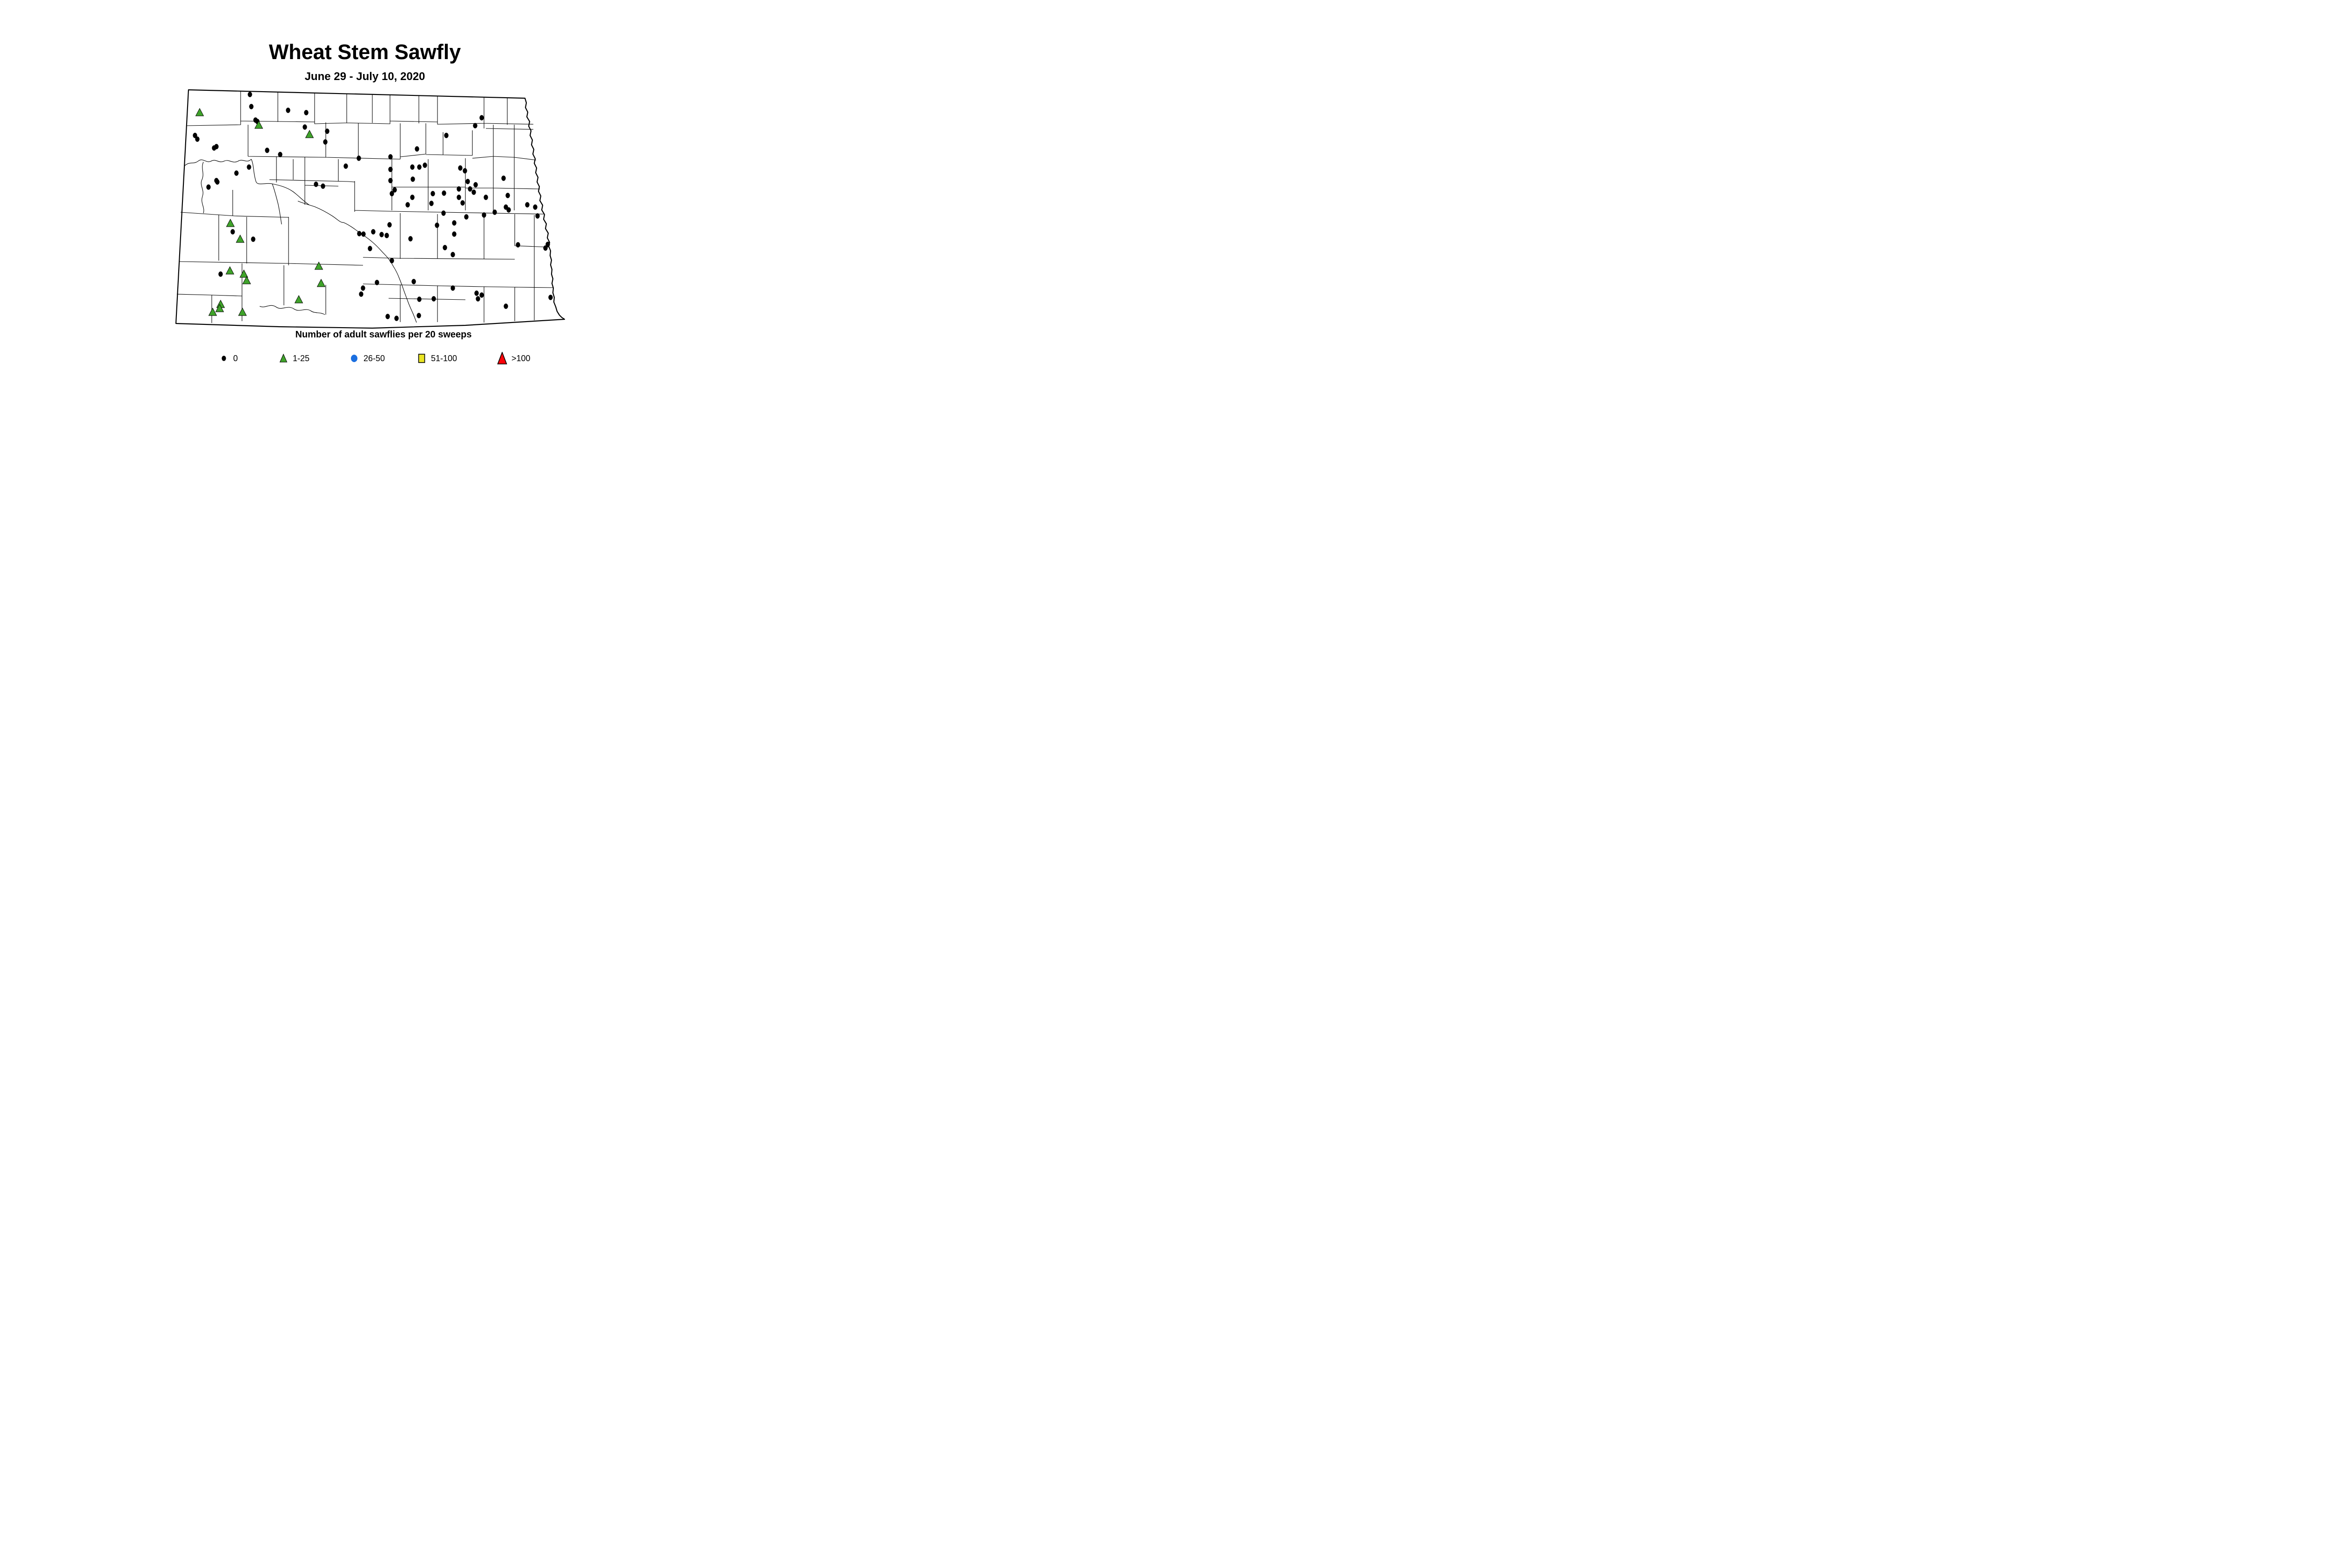  I want to click on yellow-square-icon, so click(421, 358).